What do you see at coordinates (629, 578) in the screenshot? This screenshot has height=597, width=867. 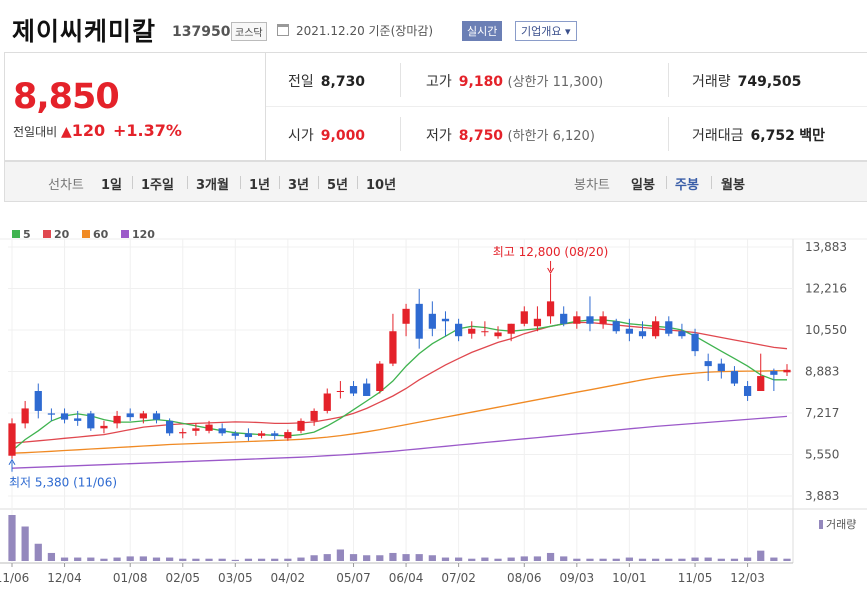 I see `x-tick-label: 10/01` at bounding box center [629, 578].